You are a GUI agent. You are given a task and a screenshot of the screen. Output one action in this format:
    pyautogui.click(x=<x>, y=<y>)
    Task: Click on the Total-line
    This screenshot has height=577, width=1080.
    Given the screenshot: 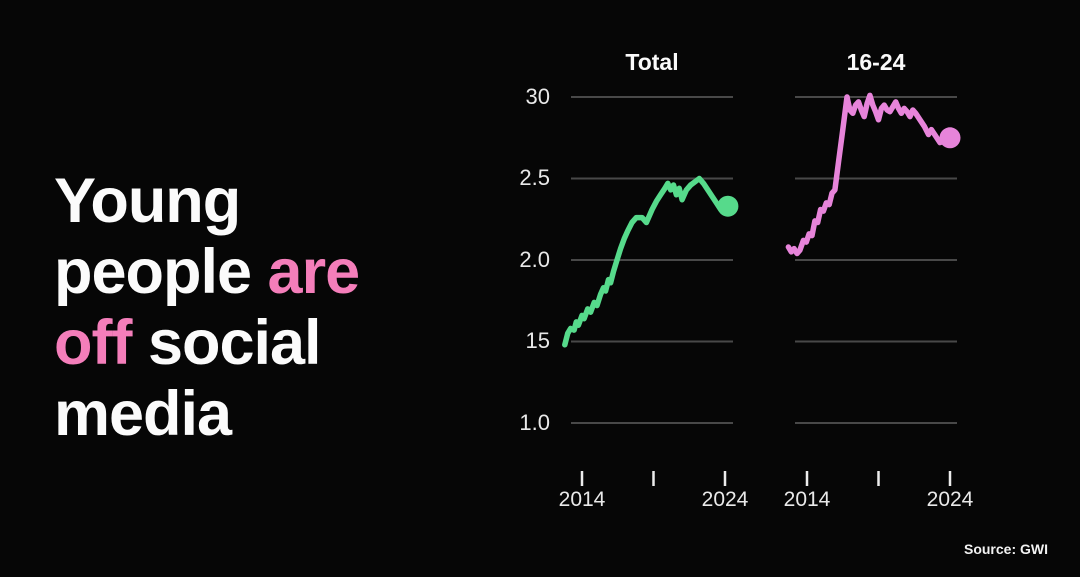 What is the action you would take?
    pyautogui.click(x=646, y=261)
    